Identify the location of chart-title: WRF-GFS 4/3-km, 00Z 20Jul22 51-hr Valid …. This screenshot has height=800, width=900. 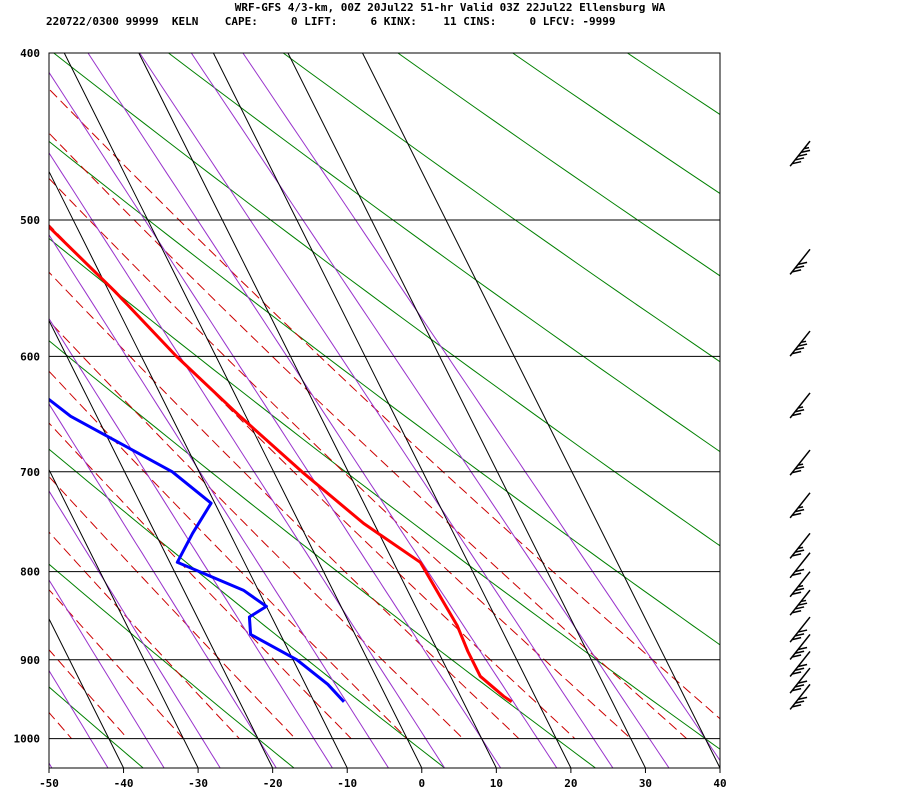
(450, 7).